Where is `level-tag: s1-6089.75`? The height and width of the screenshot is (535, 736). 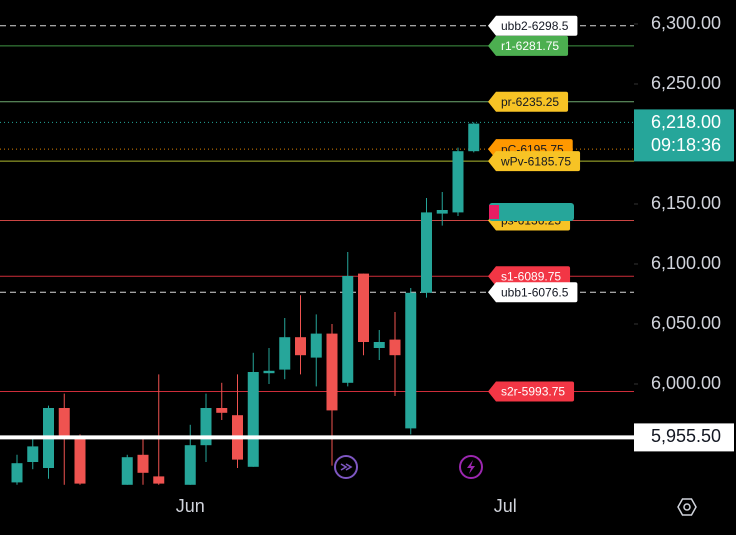
level-tag: s1-6089.75 is located at coordinates (529, 276).